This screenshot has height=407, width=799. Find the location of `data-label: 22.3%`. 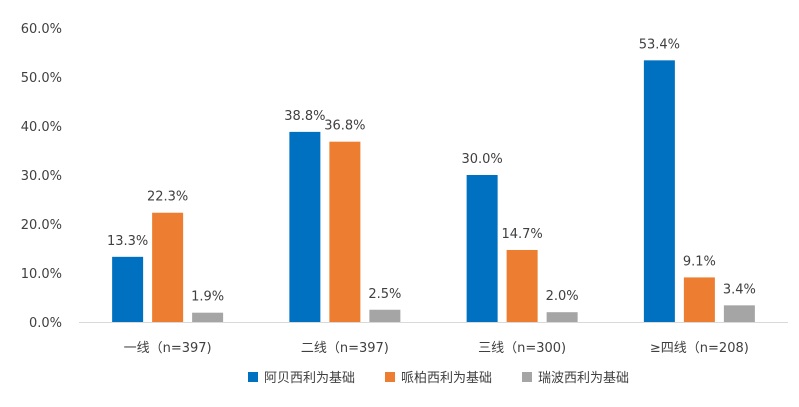

data-label: 22.3% is located at coordinates (167, 197).